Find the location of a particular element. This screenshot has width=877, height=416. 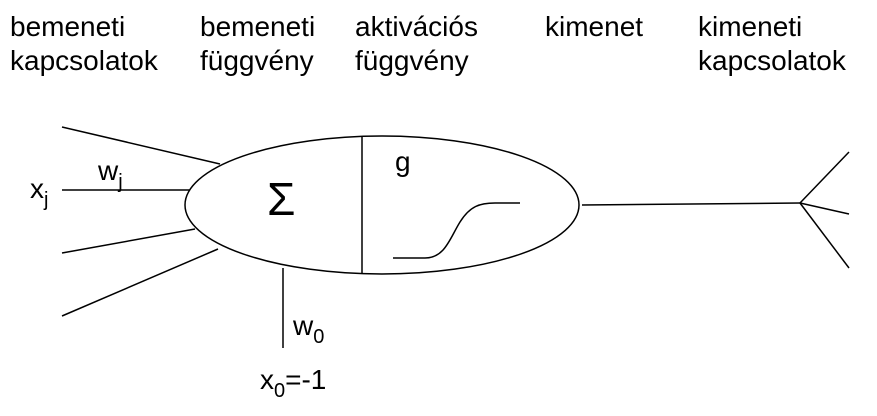

header-activation-function: aktivációs függvény is located at coordinates (416, 44).